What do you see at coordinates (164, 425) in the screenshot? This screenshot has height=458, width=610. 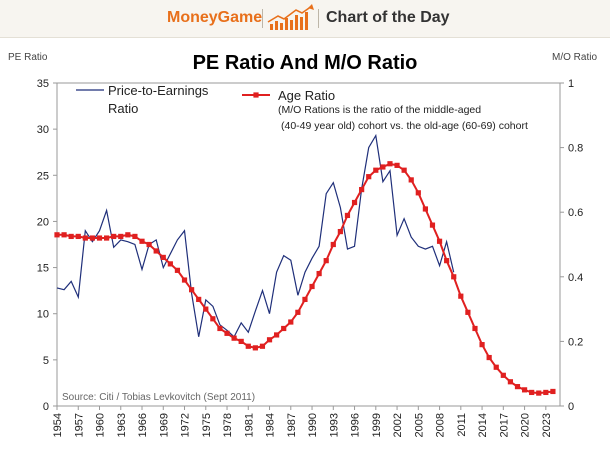 I see `x-tick-label: 1969` at bounding box center [164, 425].